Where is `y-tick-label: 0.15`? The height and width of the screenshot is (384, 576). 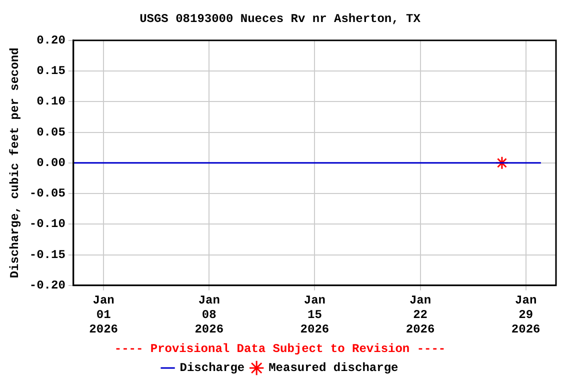
y-tick-label: 0.15 is located at coordinates (51, 71).